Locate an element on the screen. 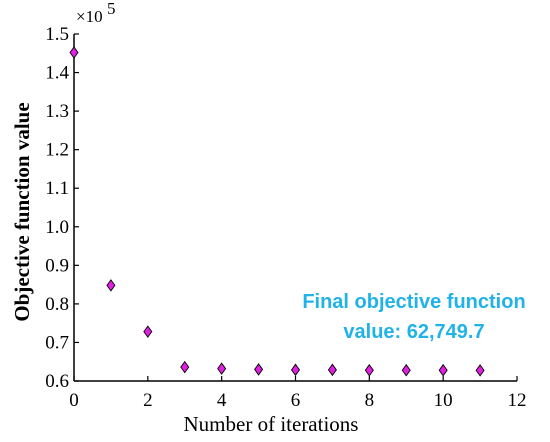 The image size is (550, 442). x-tick-label: 2 is located at coordinates (148, 400).